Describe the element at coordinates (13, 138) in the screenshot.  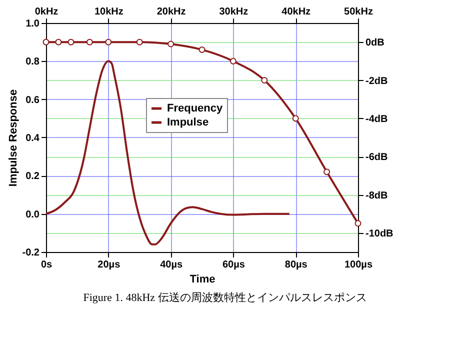
I see `y-axis-title: Impulse Response` at that location.